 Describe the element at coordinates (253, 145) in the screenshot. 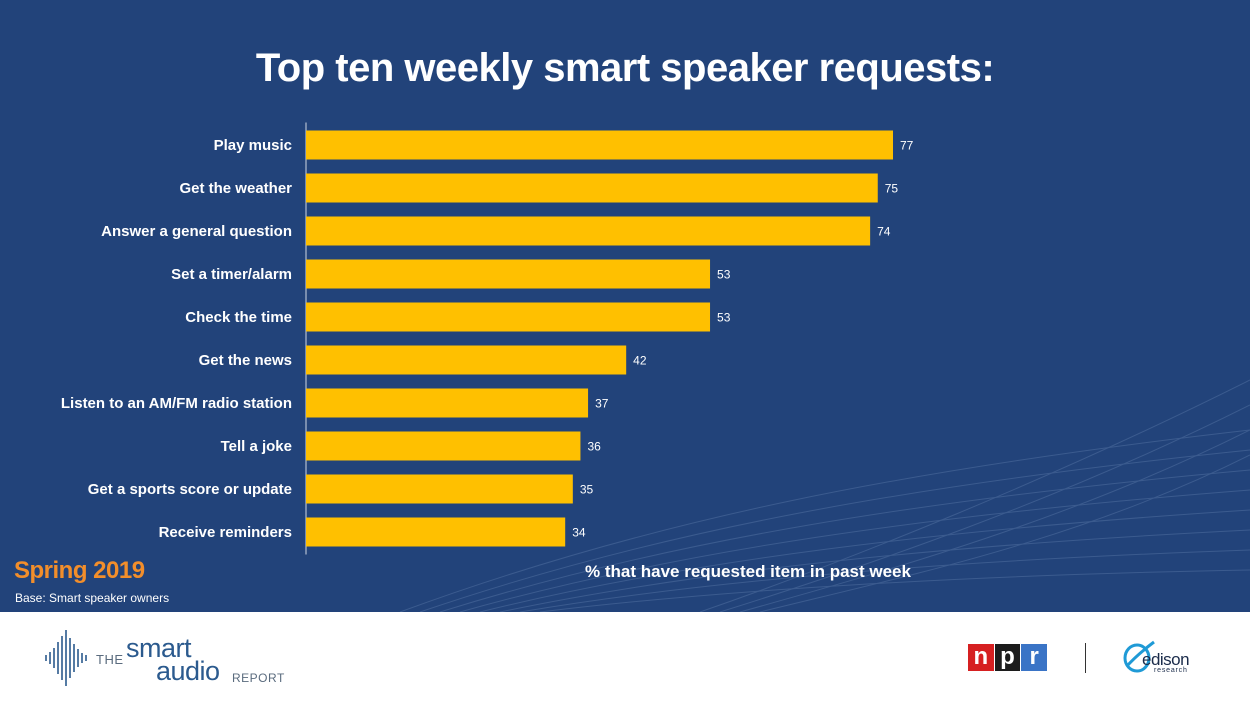

I see `category-label: Play music` at that location.